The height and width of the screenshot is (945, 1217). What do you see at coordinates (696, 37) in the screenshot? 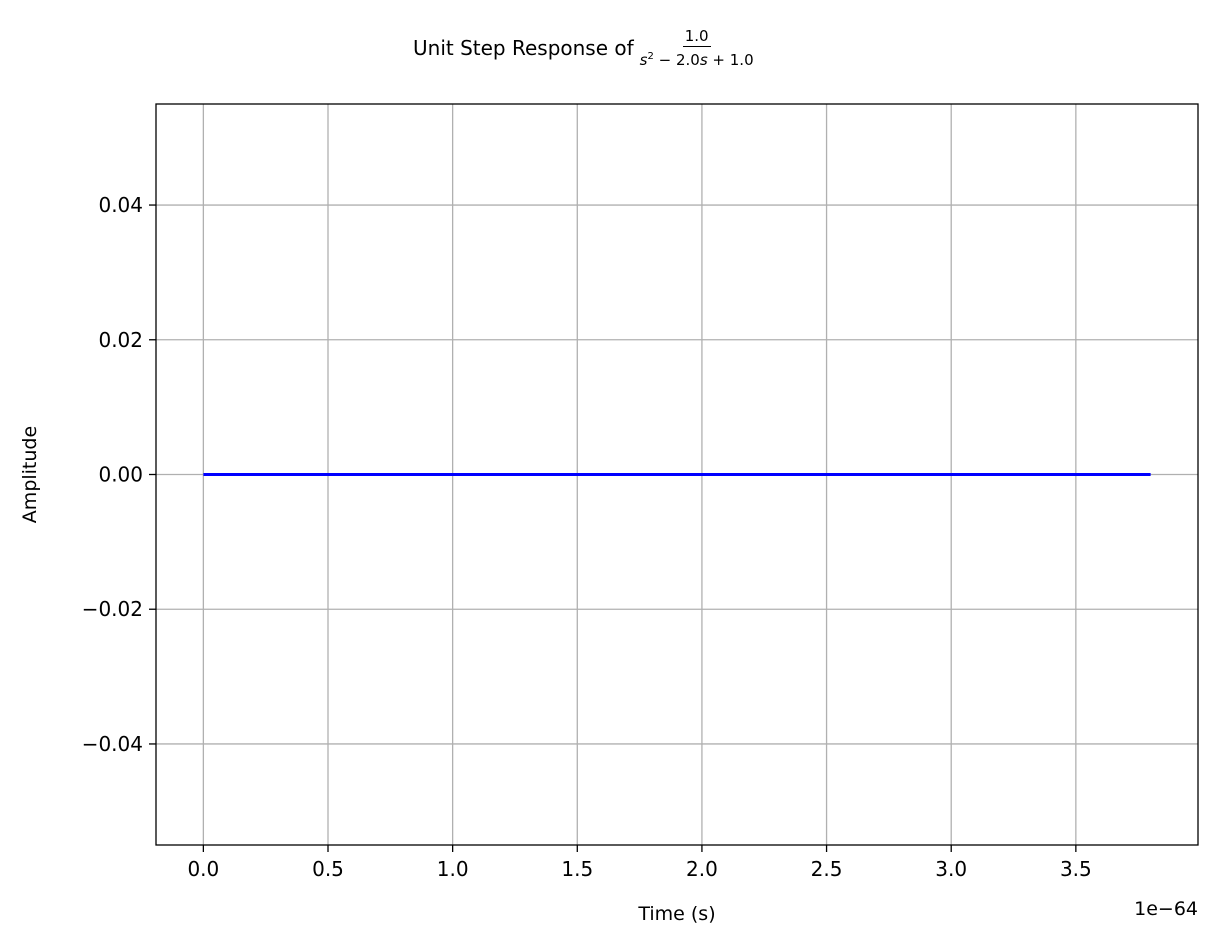
I see `transfer-function-numerator: 1.0` at bounding box center [696, 37].